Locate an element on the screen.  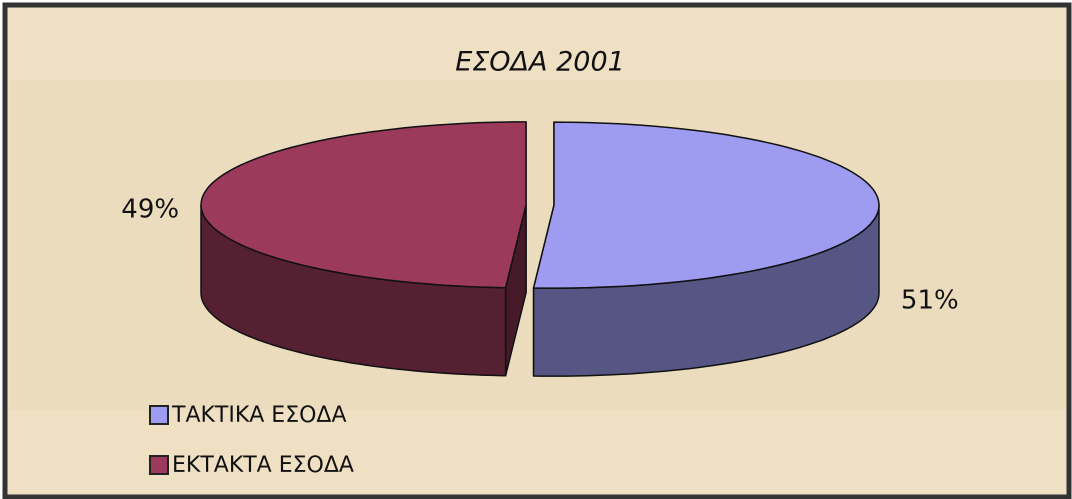
data-label: 49% is located at coordinates (150, 210).